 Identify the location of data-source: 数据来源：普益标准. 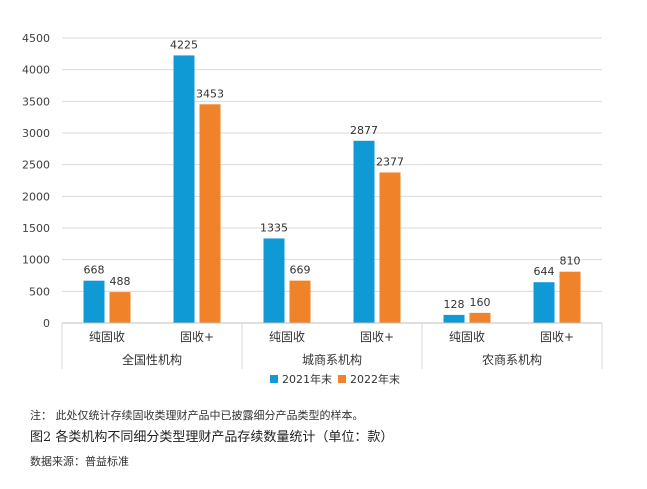
(79, 461).